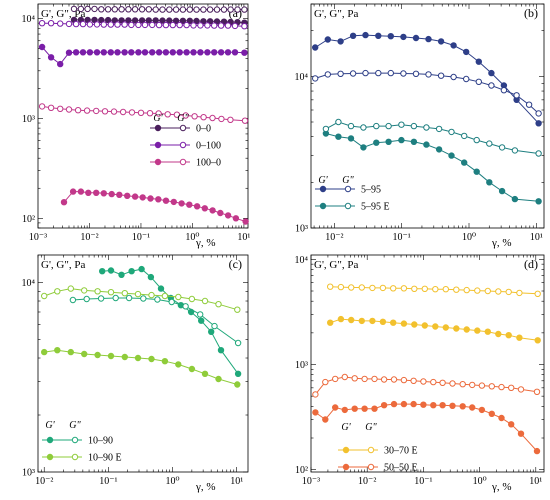 The height and width of the screenshot is (500, 550). What do you see at coordinates (432, 137) in the screenshot?
I see `series-5-95-E-G-` at bounding box center [432, 137].